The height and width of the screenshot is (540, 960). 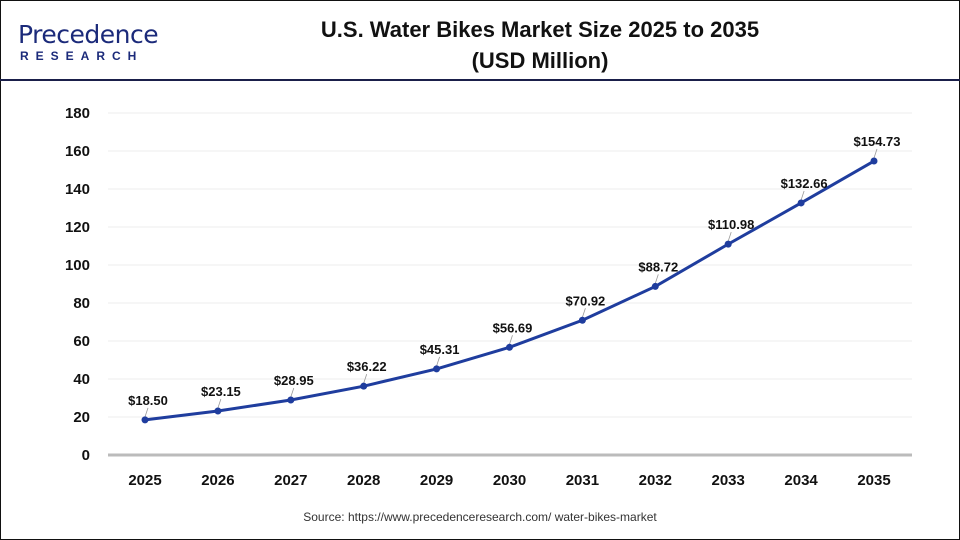 I want to click on data-label: $28.95, so click(x=294, y=380).